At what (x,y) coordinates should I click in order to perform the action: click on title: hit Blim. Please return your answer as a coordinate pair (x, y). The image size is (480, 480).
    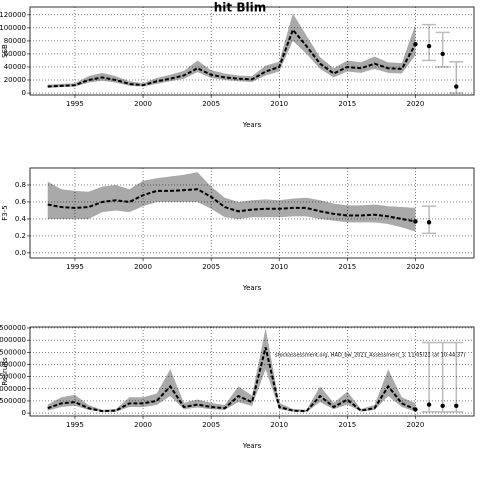
    Looking at the image, I should click on (240, 8).